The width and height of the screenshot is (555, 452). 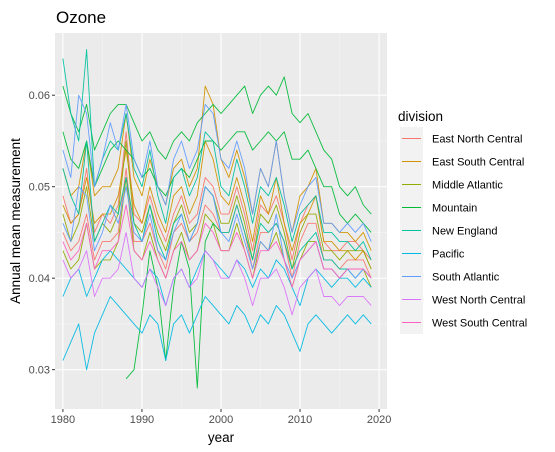 I want to click on x-tick-label: 2020, so click(x=379, y=420).